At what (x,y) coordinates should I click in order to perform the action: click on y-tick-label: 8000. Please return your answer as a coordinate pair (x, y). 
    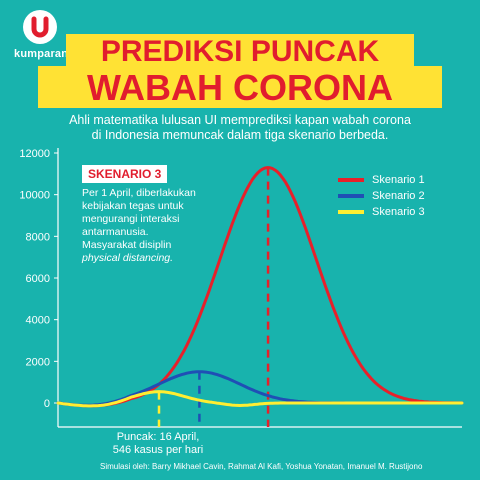
    Looking at the image, I should click on (38, 237).